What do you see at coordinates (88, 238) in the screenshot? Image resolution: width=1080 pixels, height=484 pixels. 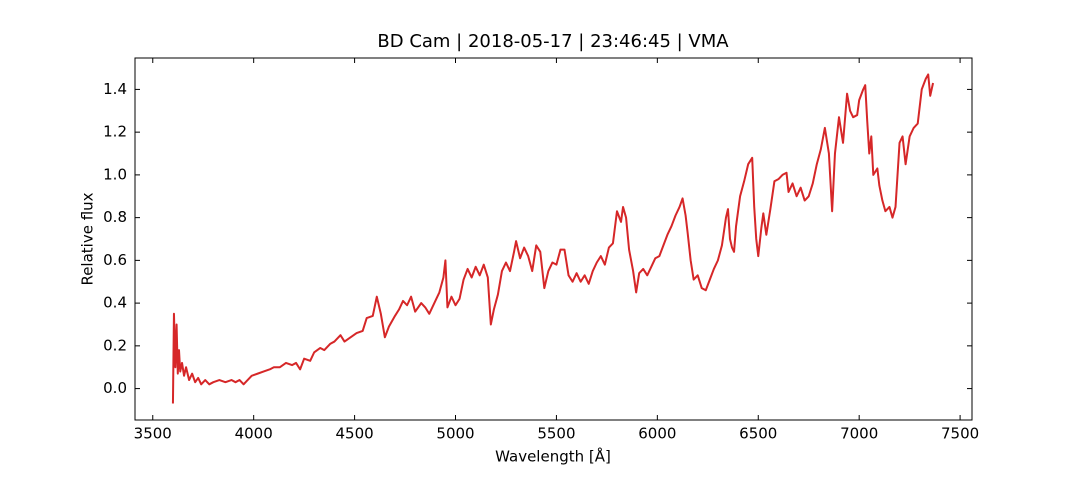 I see `y-axis-label: Relative flux` at bounding box center [88, 238].